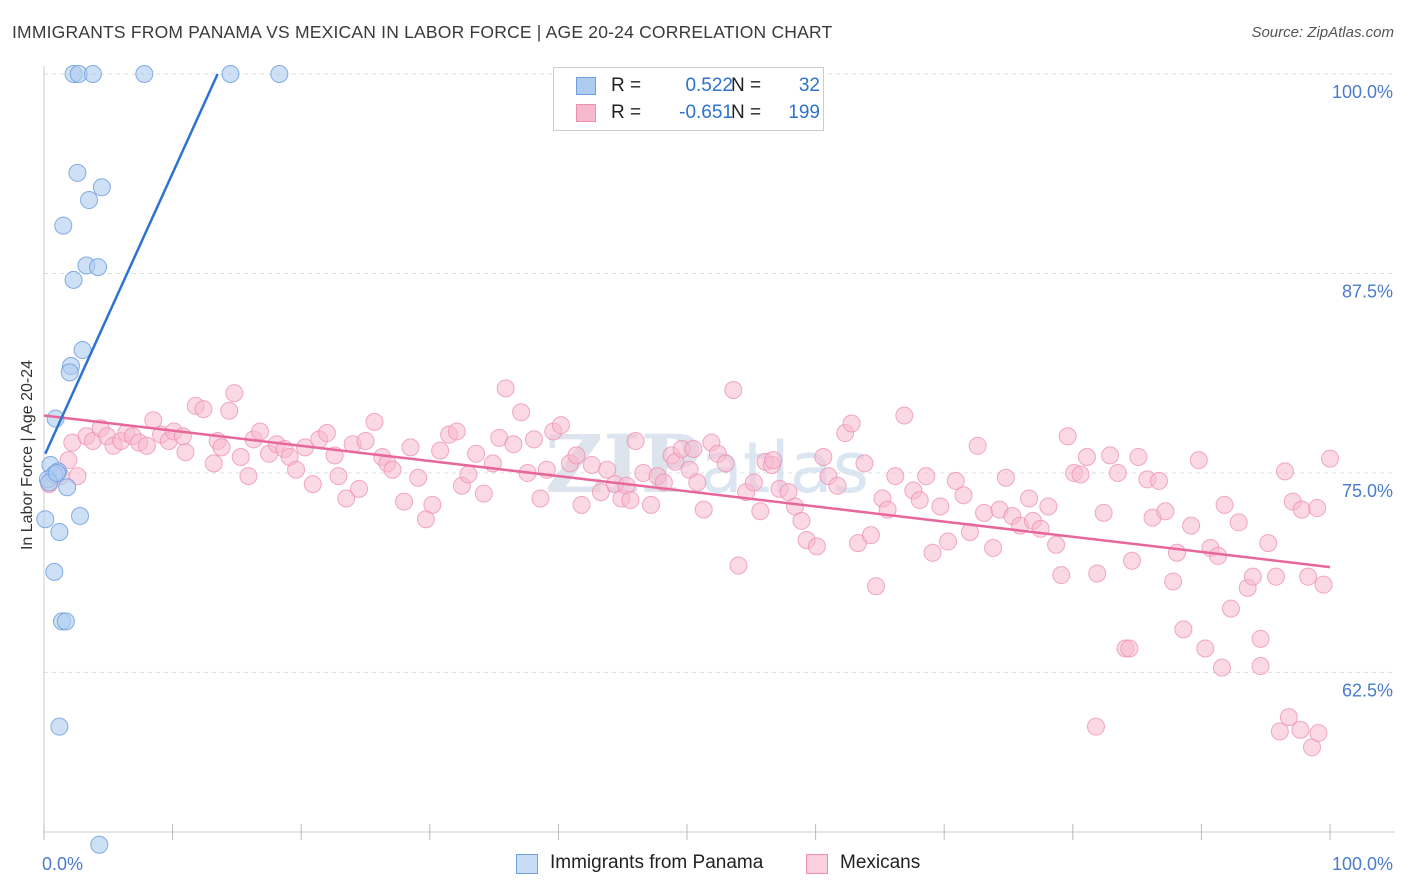 Image resolution: width=1406 pixels, height=892 pixels. Describe the element at coordinates (131, 264) in the screenshot. I see `panama-trend-line` at that location.